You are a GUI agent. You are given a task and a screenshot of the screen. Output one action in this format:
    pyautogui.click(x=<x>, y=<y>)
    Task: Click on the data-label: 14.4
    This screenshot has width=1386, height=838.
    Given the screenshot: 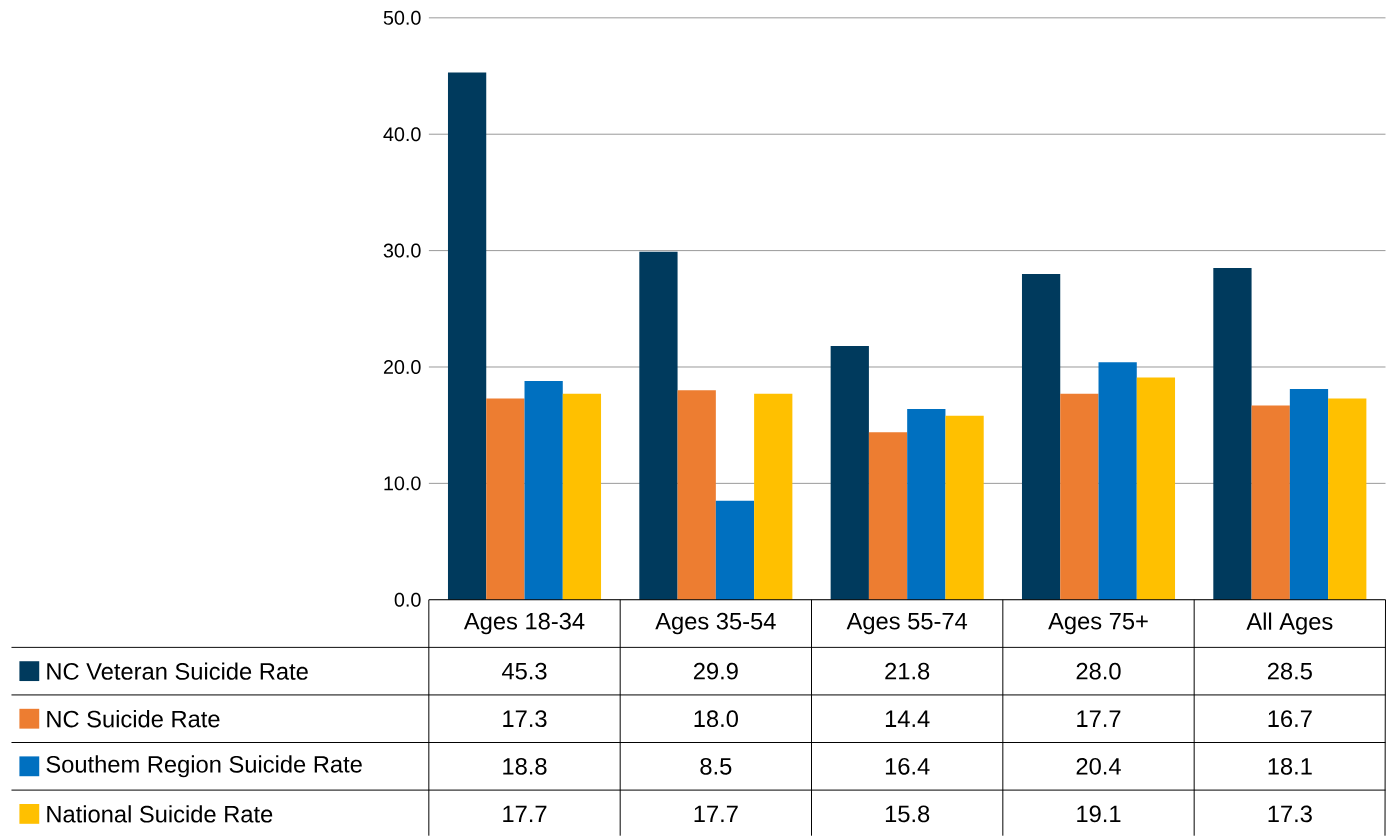 What is the action you would take?
    pyautogui.click(x=907, y=719)
    